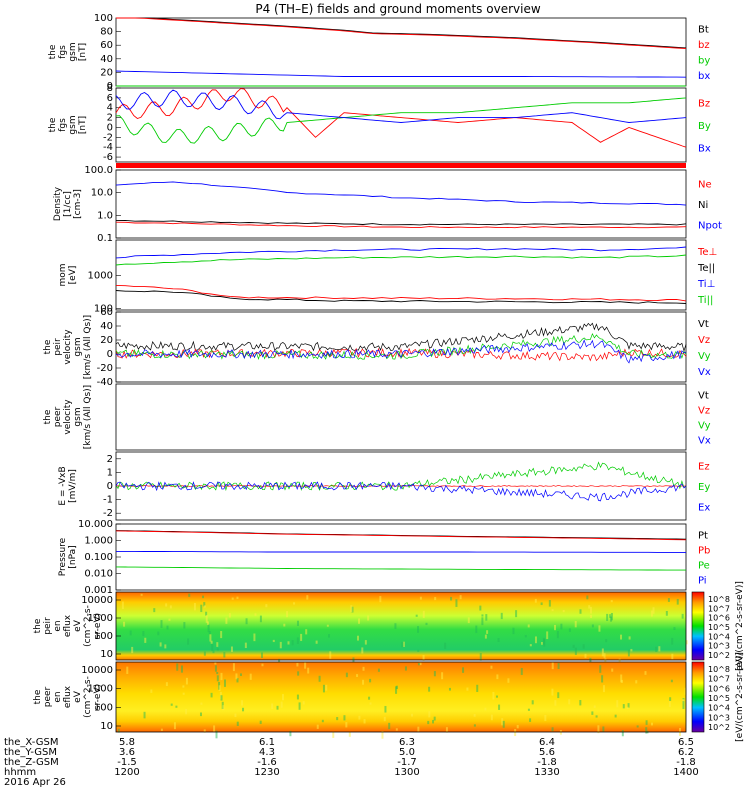  What do you see at coordinates (68, 696) in the screenshot?
I see `y-axis-label: eflux` at bounding box center [68, 696].